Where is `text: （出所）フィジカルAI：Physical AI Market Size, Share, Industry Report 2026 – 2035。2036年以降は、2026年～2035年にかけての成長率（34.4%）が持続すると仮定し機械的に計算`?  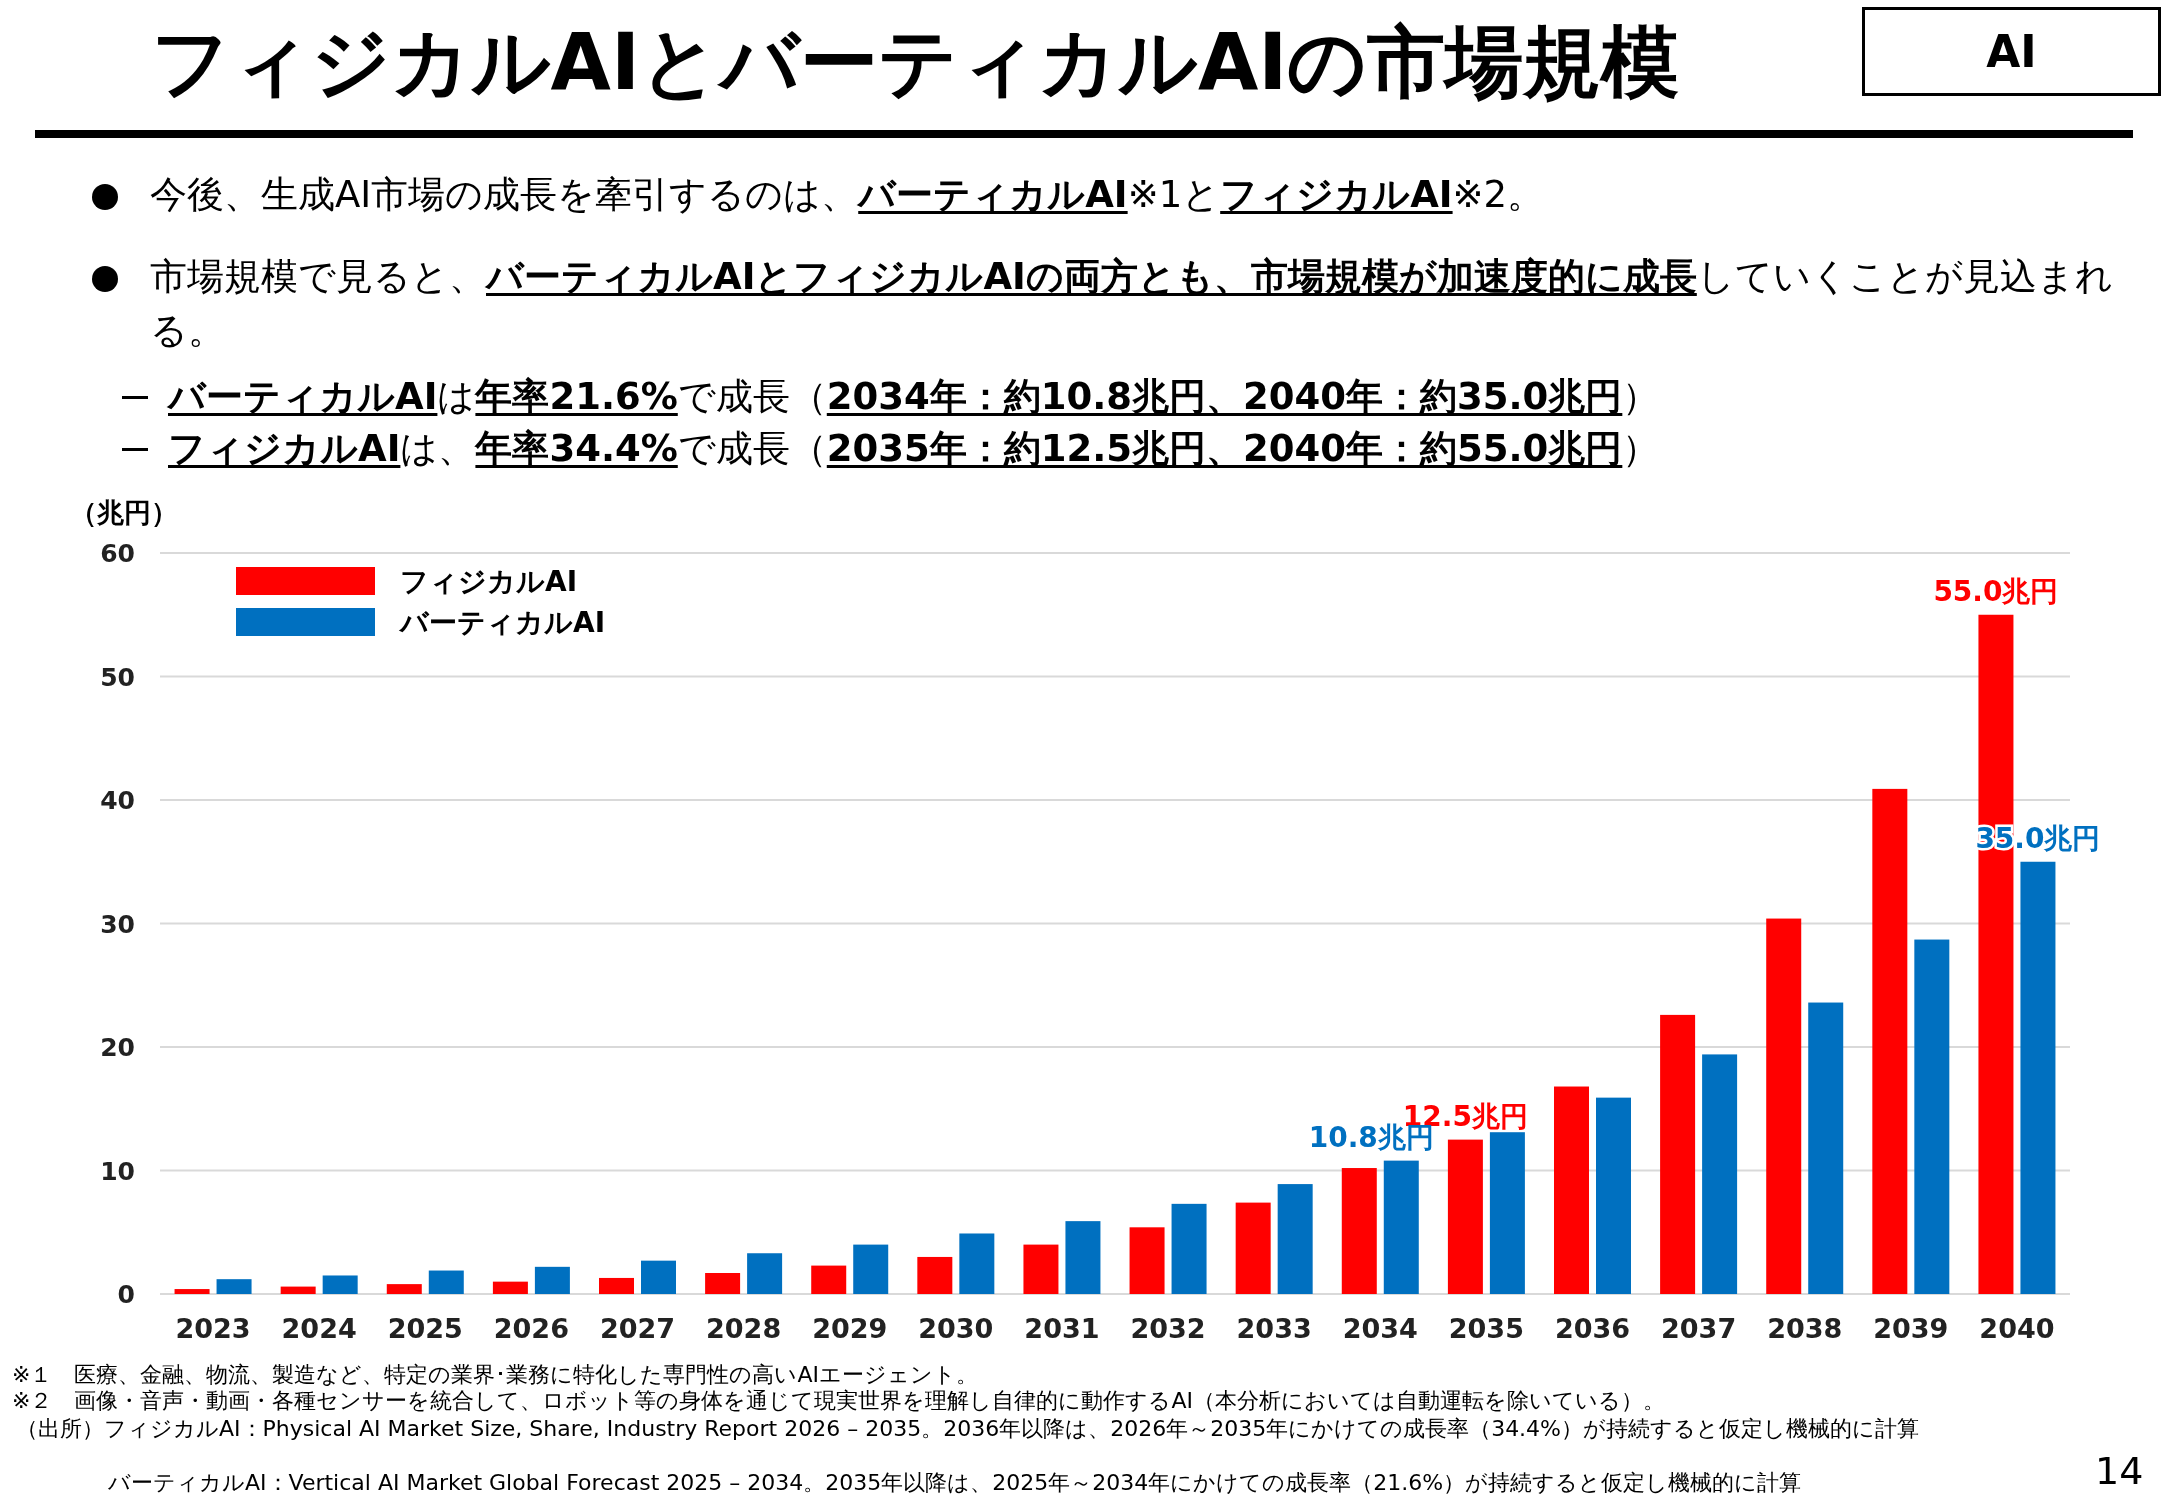 text: （出所）フィジカルAI：Physical AI Market Size, Share, Industry Report 2026 – 2035。2036年以降は、2026年～2035年にかけての成長率（34.4%）が持続すると仮定し機械的に計算 is located at coordinates (968, 1429).